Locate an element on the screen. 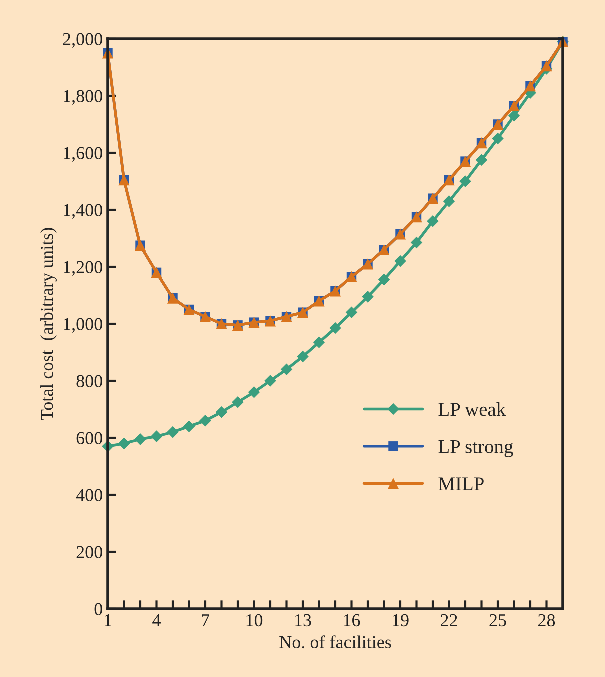 The width and height of the screenshot is (605, 677). legend-label: LP strong is located at coordinates (476, 449).